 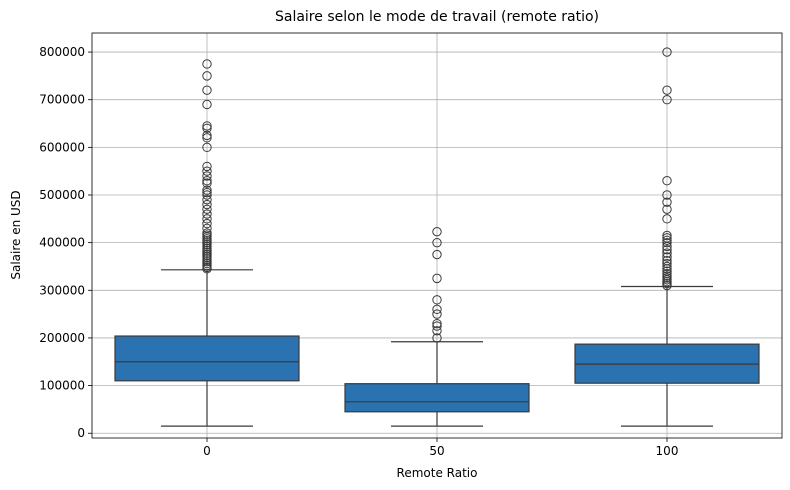 I want to click on y-tick-label: 600000, so click(x=62, y=147).